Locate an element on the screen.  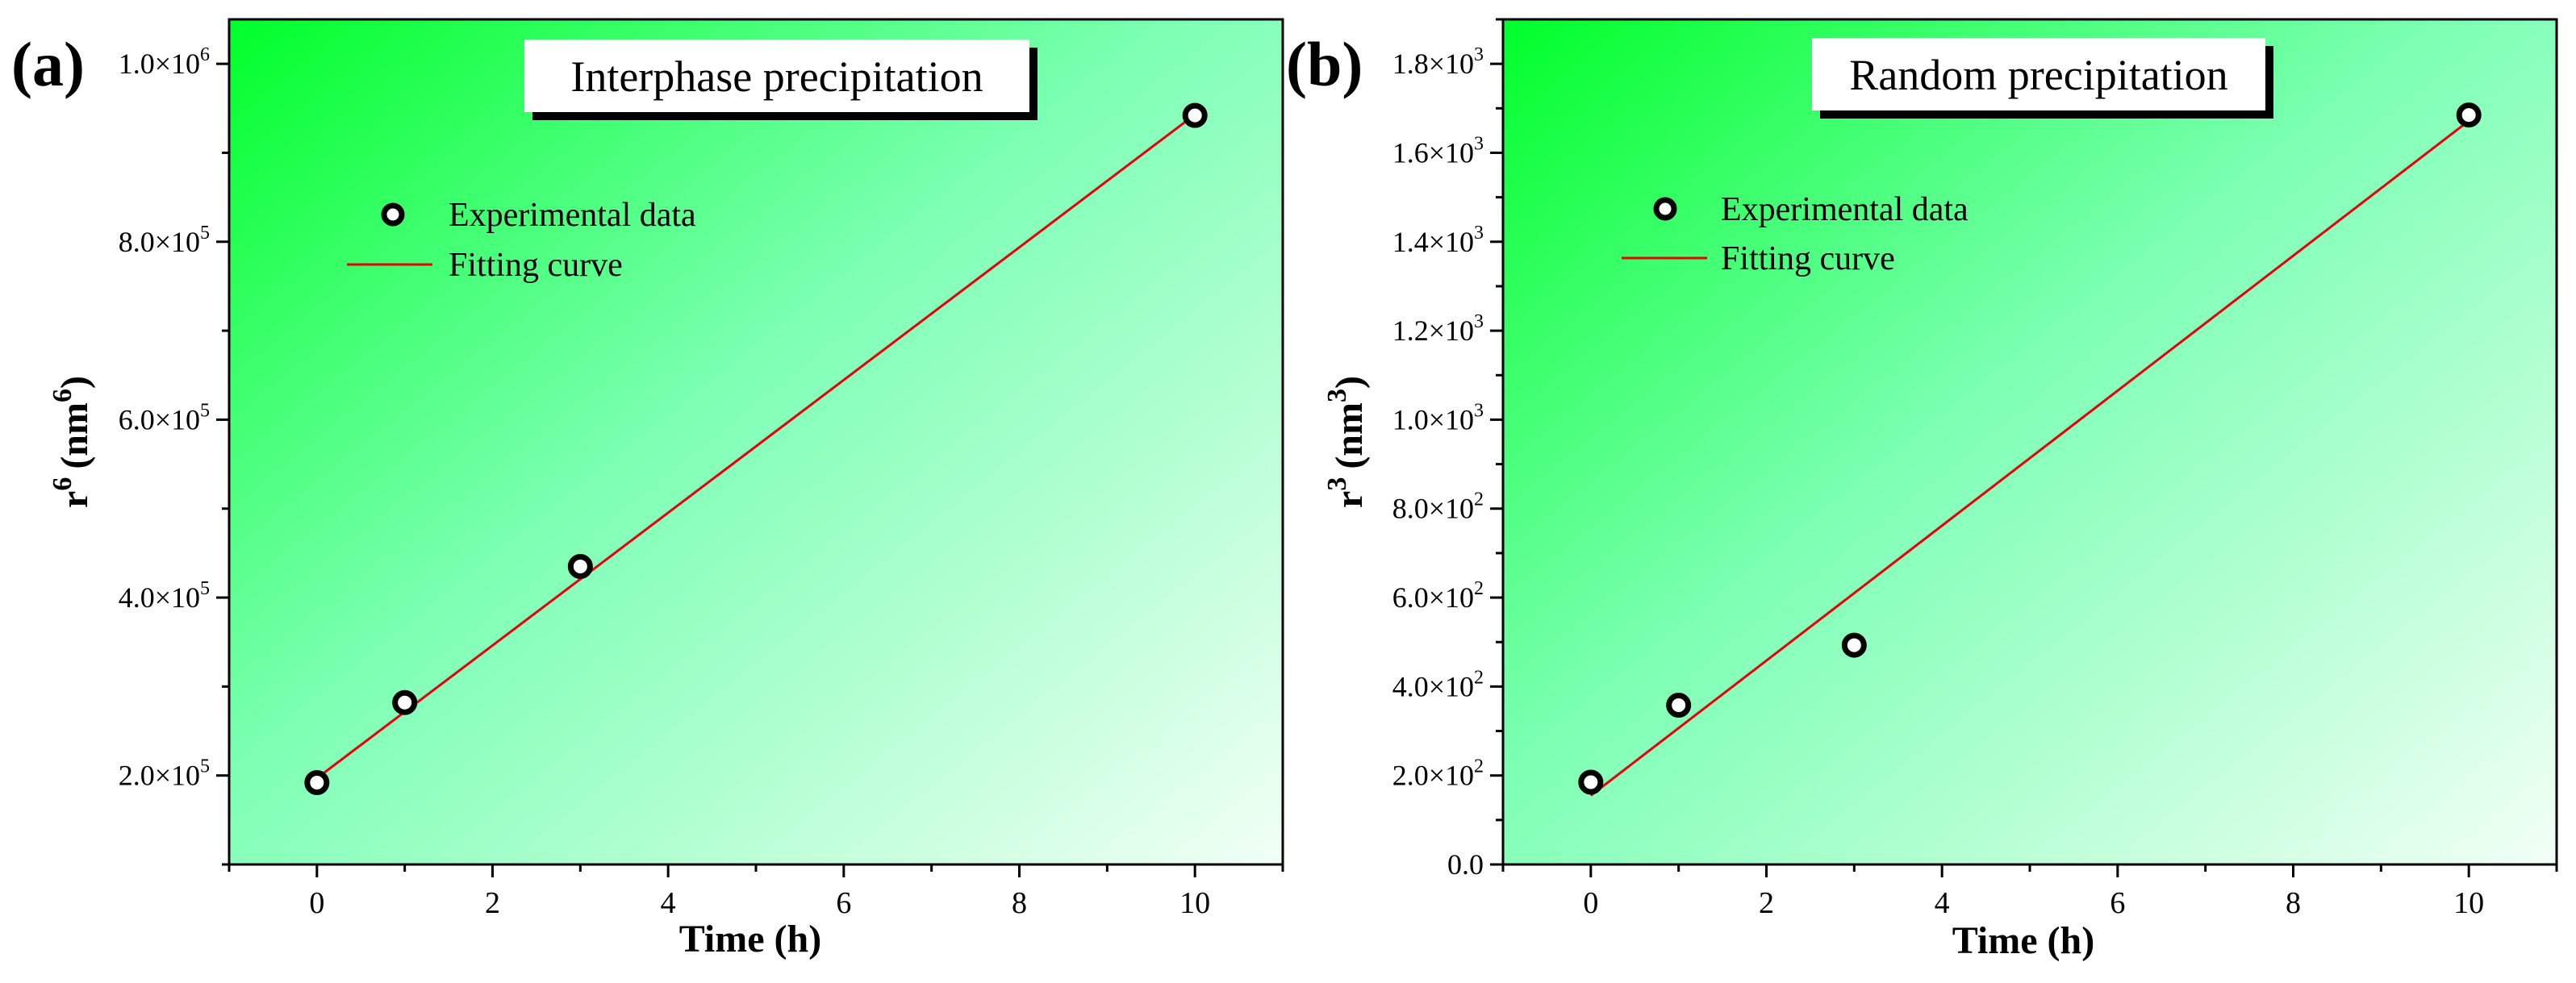
y-tick-label-b: 0.0 is located at coordinates (1465, 864).